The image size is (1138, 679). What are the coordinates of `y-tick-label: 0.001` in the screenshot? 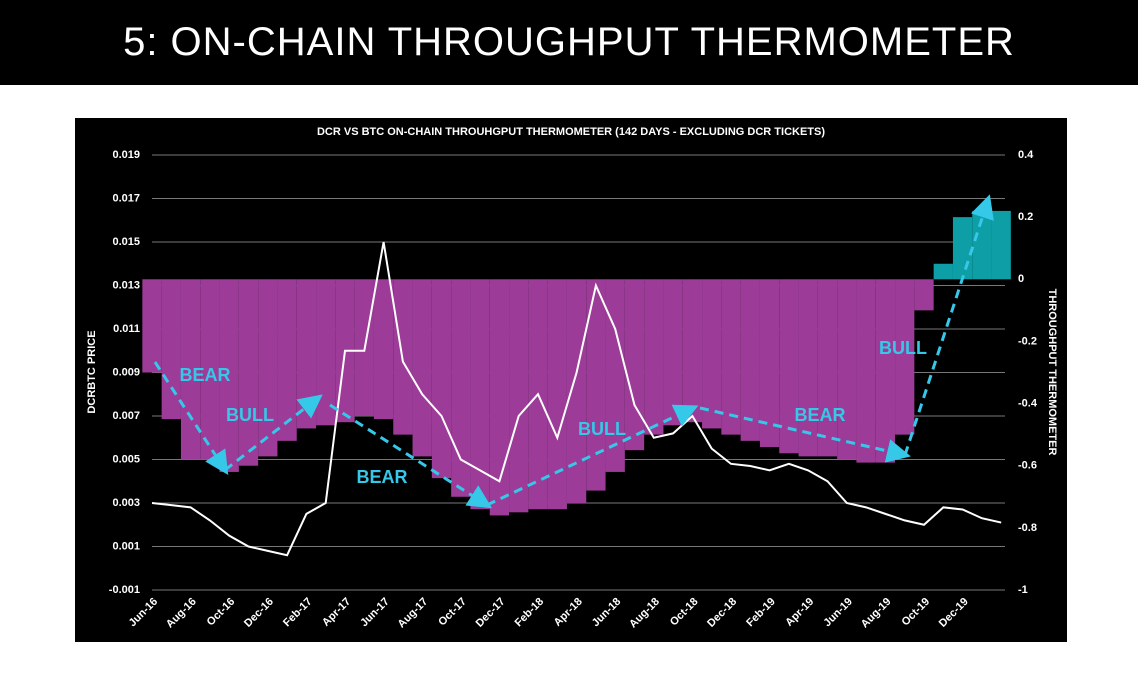 It's located at (126, 546).